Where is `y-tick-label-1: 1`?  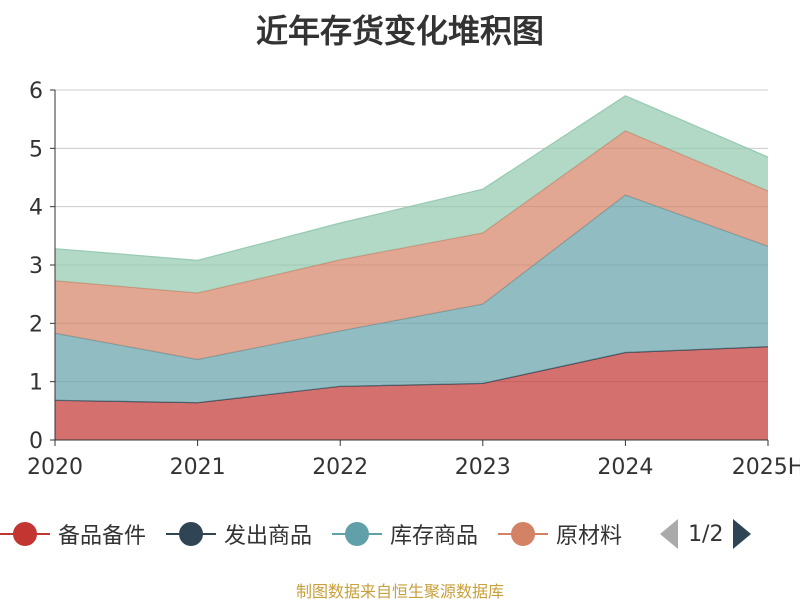 y-tick-label-1: 1 is located at coordinates (36, 383).